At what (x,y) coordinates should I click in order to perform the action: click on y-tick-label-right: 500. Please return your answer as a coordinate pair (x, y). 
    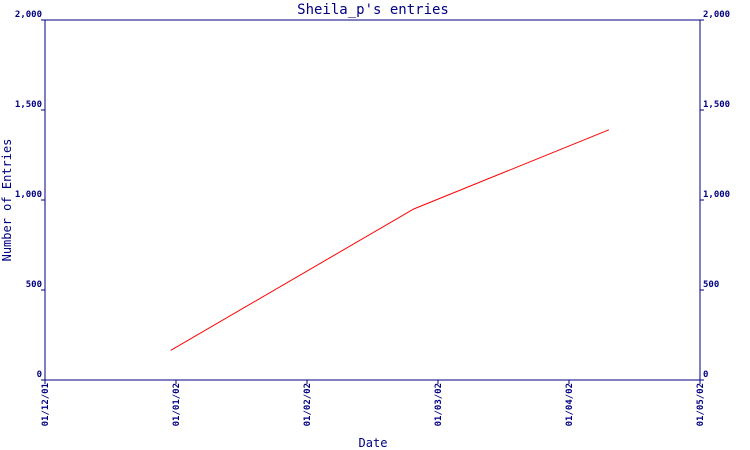
    Looking at the image, I should click on (711, 285).